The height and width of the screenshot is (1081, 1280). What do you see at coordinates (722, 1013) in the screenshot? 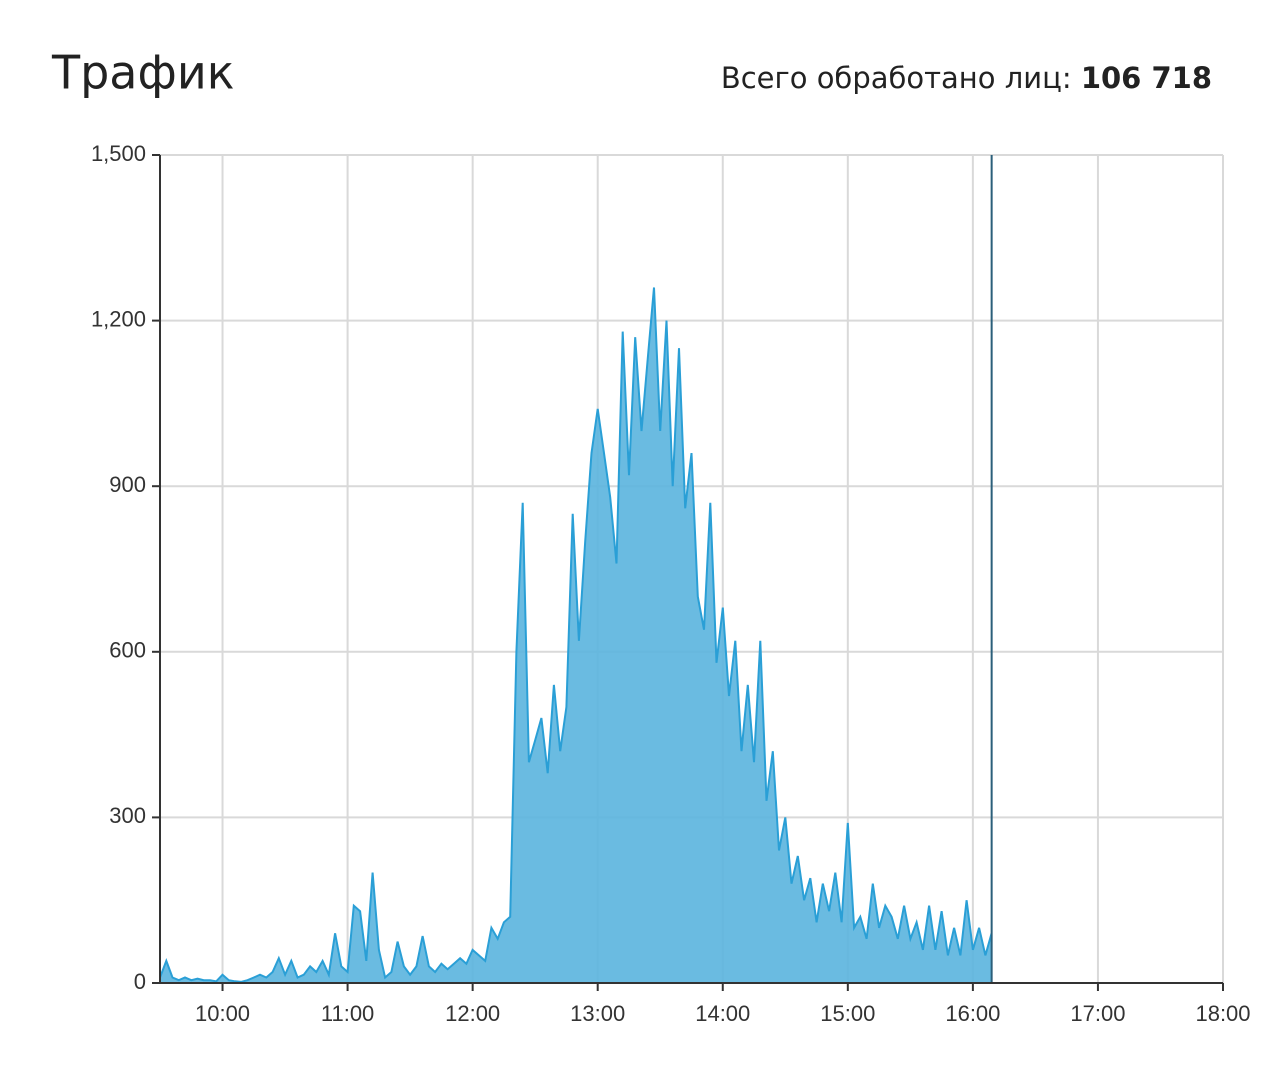
I see `x-tick-label: 14:00` at bounding box center [722, 1013].